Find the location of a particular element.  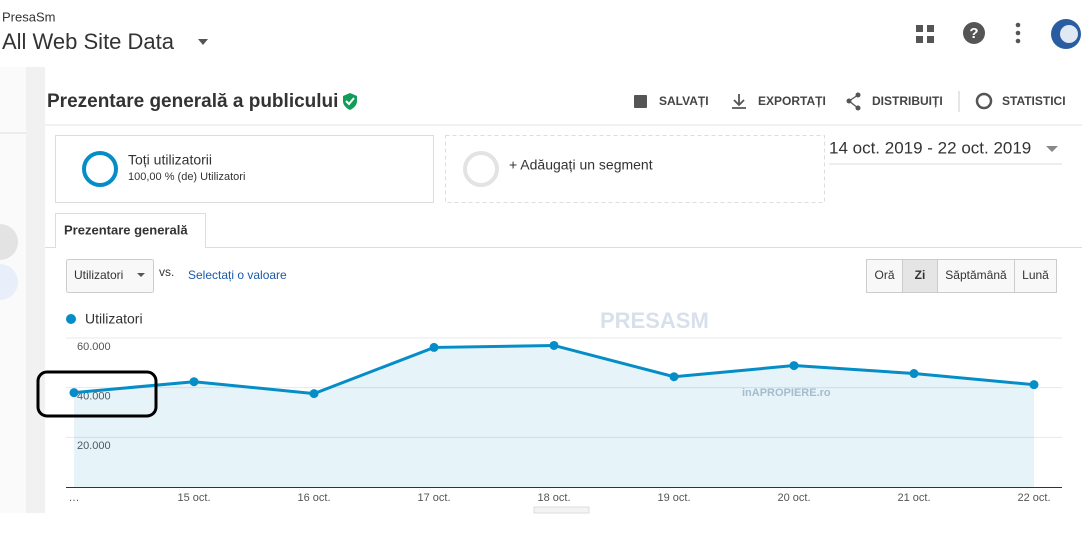

date-range: 14 oct. 2019 - 22 oct. 2019 is located at coordinates (930, 147).